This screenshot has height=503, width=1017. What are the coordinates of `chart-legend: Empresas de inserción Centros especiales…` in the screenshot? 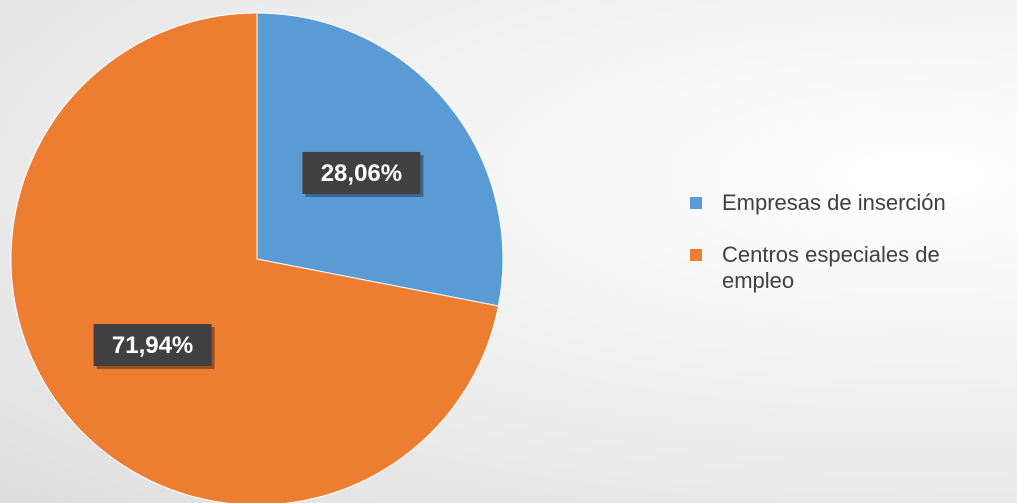 It's located at (853, 255).